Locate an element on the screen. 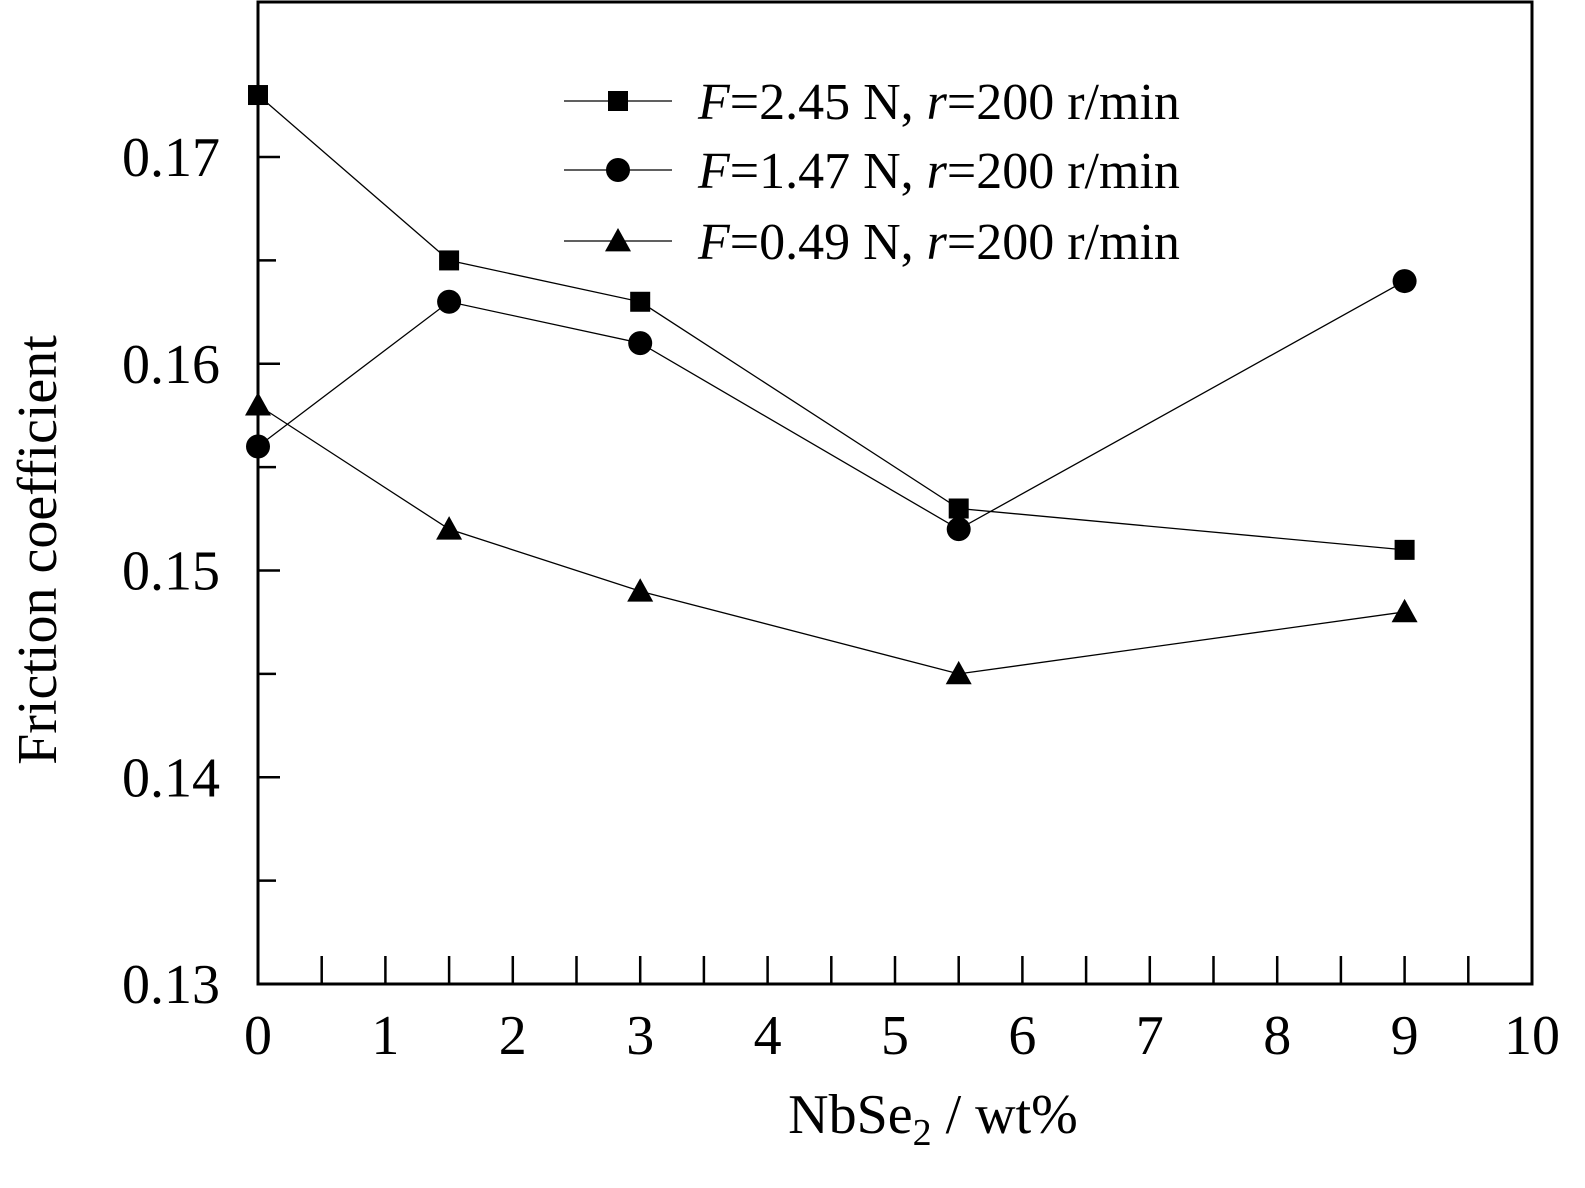 The width and height of the screenshot is (1585, 1188). legend-item-square: F=2.45 N, r=200 r/min is located at coordinates (872, 102).